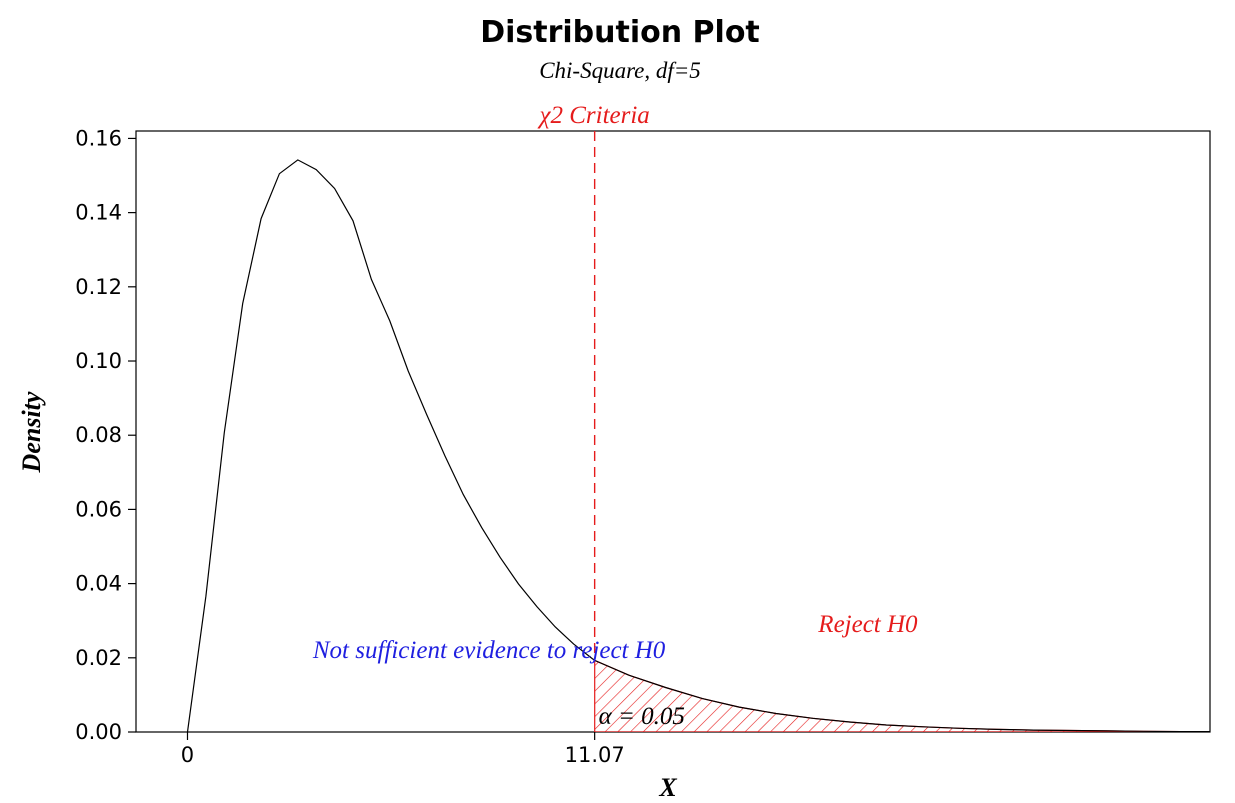  What do you see at coordinates (98, 361) in the screenshot?
I see `y-tick-label: 0.10` at bounding box center [98, 361].